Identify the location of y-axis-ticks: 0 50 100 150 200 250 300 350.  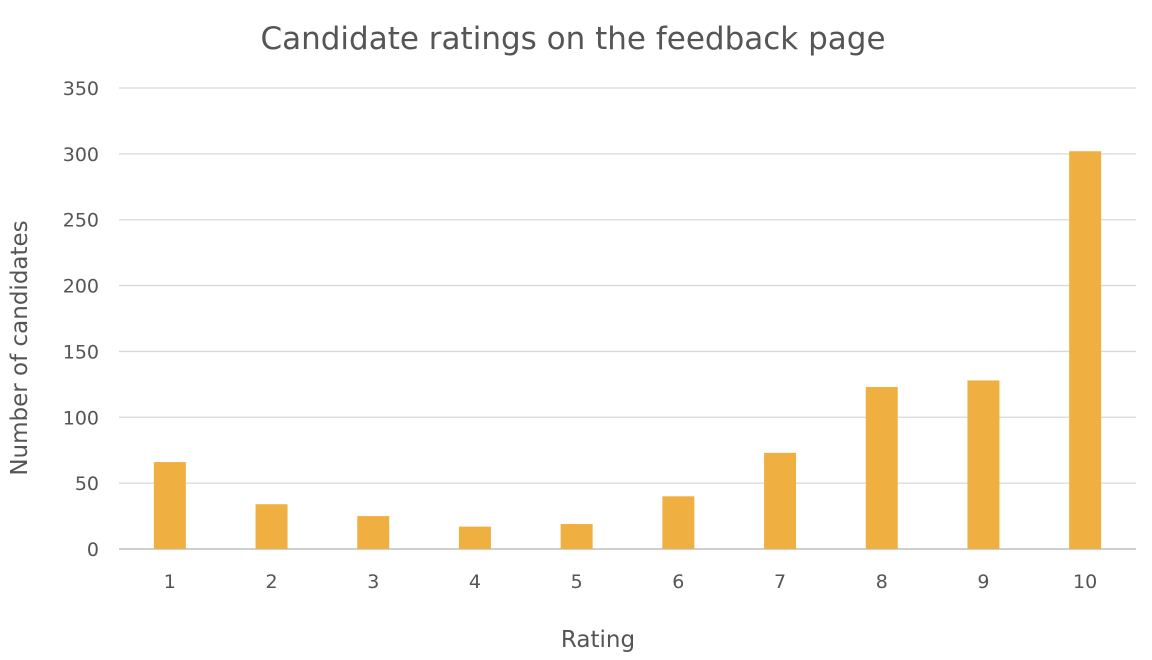
(81, 319).